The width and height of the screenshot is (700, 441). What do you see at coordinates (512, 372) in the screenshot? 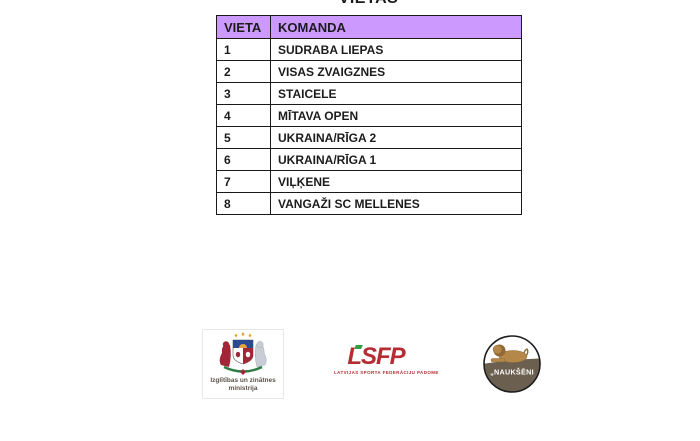
I see `naukseni-label: „NAUKŠĒNI` at bounding box center [512, 372].